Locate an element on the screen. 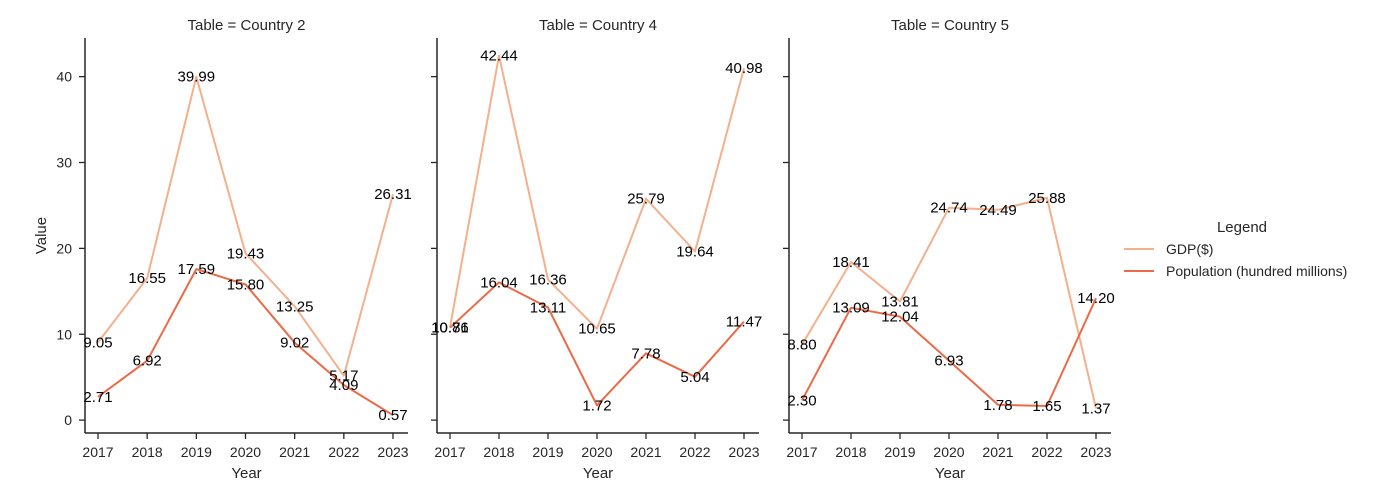 This screenshot has height=500, width=1377. data-label: 16.04 is located at coordinates (499, 282).